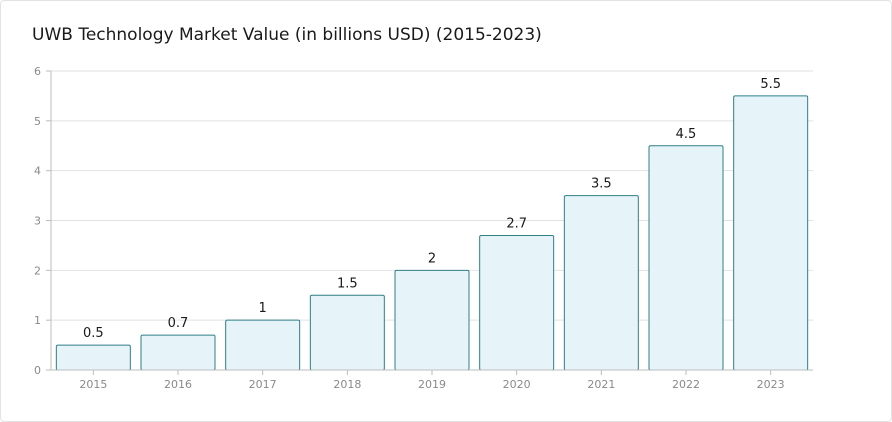 Image resolution: width=892 pixels, height=422 pixels. Describe the element at coordinates (347, 384) in the screenshot. I see `x-tick-label: 2018` at that location.